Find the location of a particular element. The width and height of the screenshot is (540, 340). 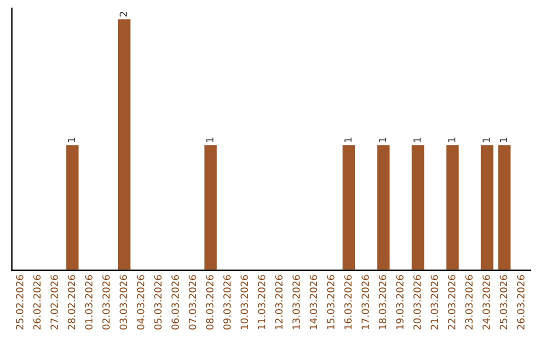

x-tick-label: 17.03.2026 is located at coordinates (365, 302).